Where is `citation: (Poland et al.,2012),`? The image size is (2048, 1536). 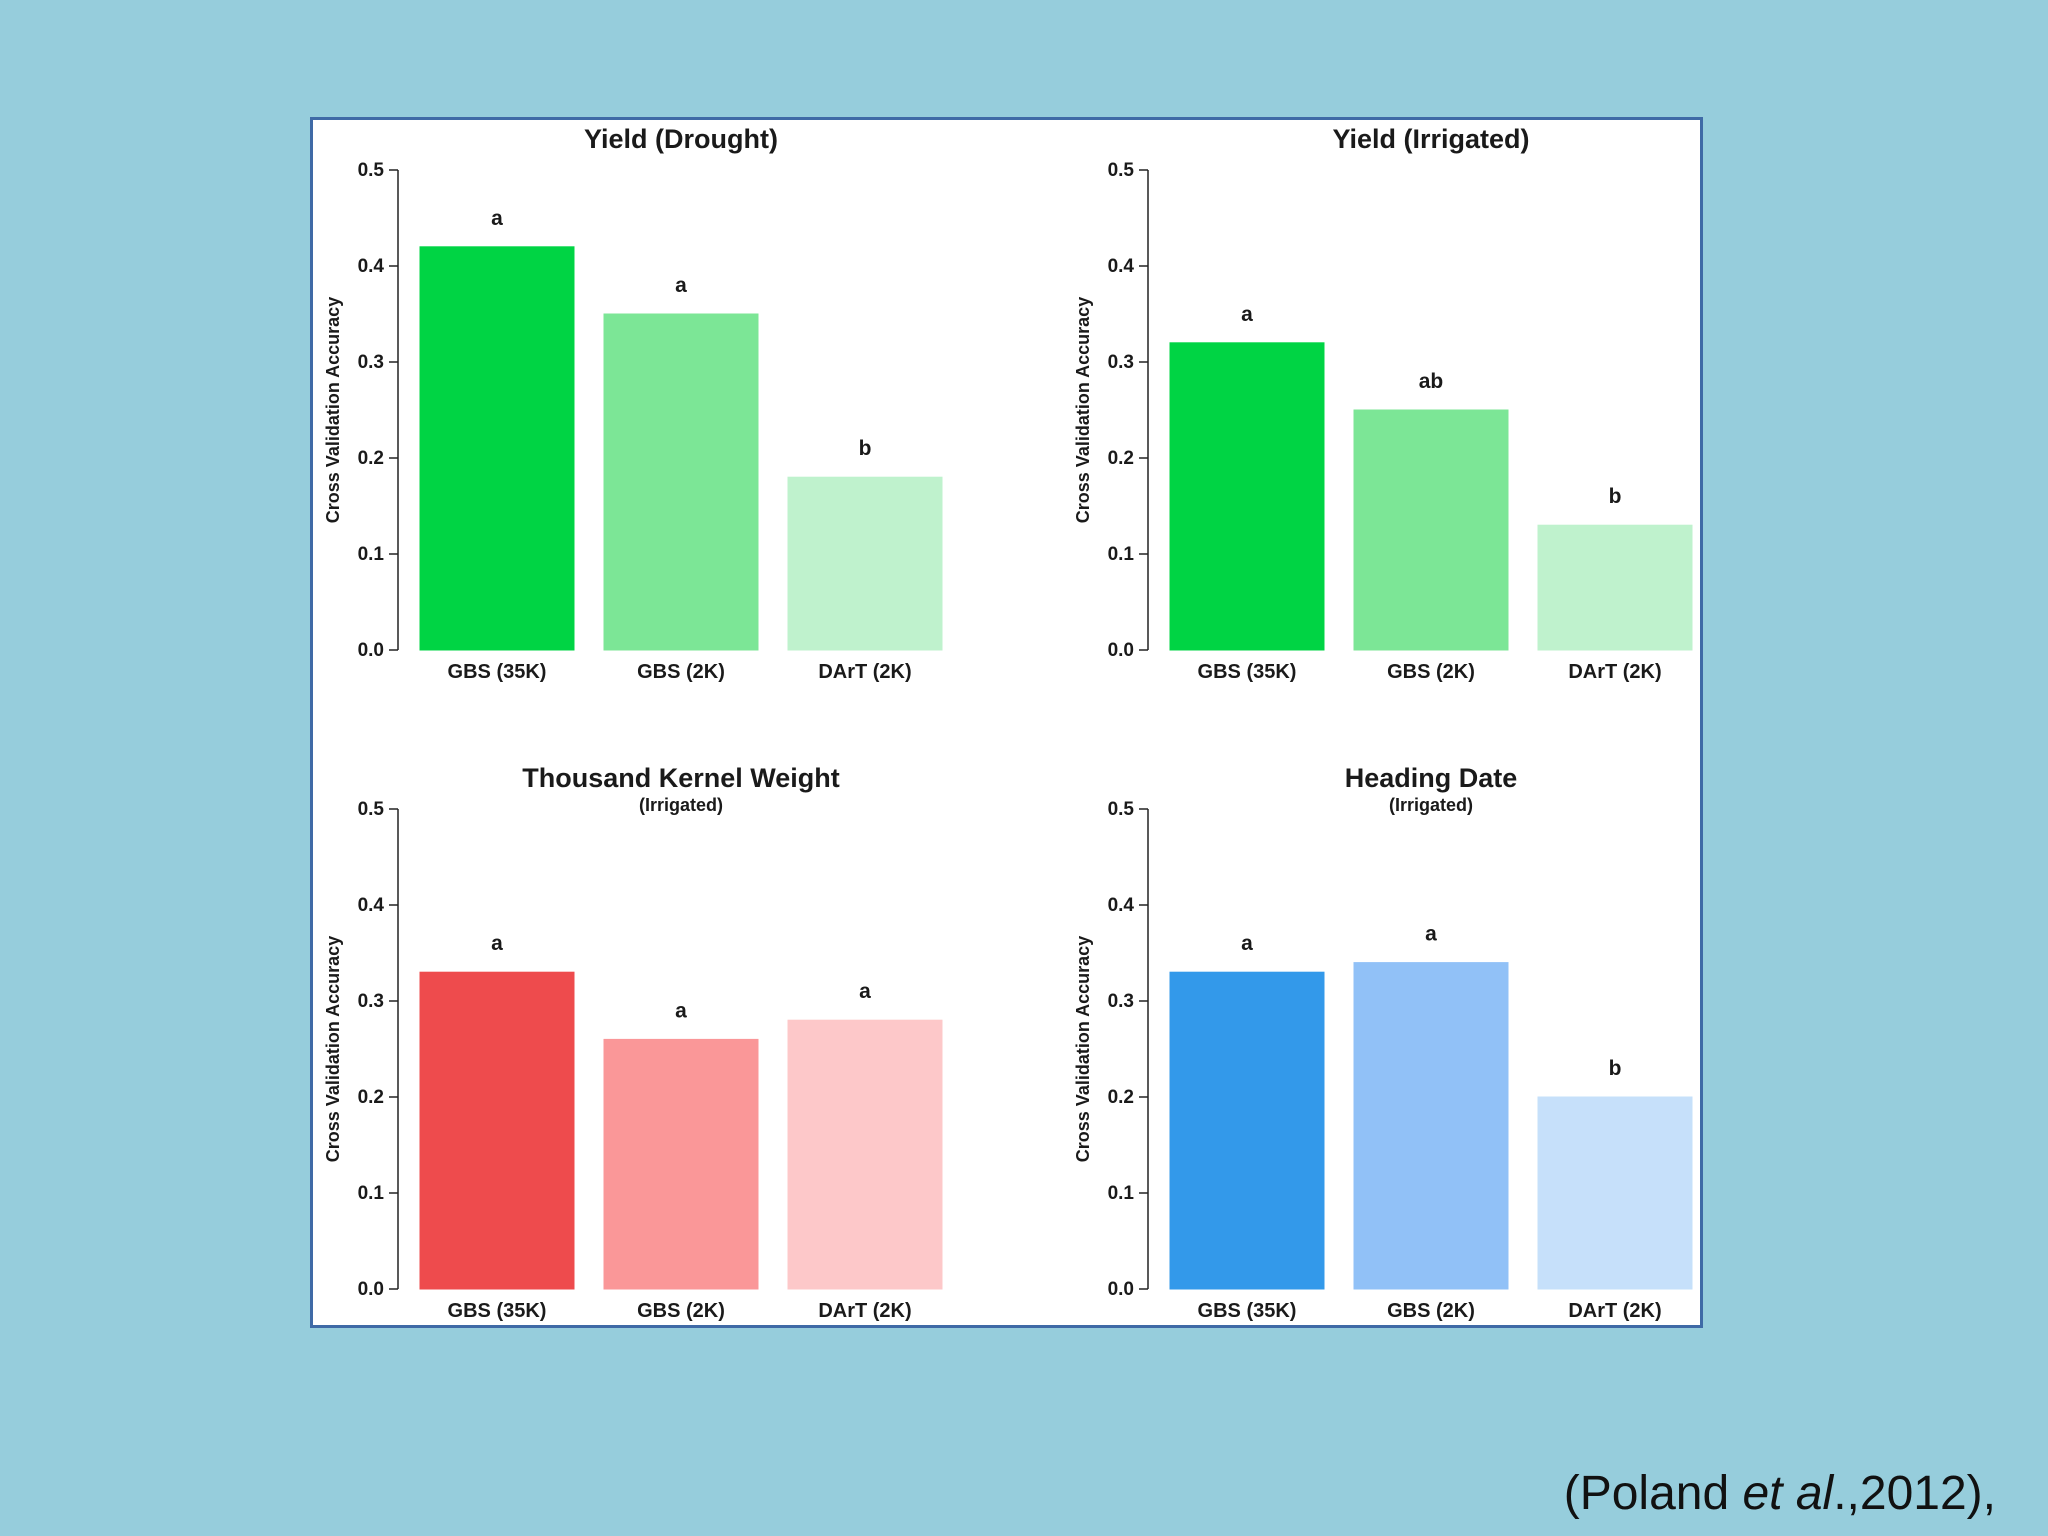 citation: (Poland et al.,2012), is located at coordinates (1780, 1493).